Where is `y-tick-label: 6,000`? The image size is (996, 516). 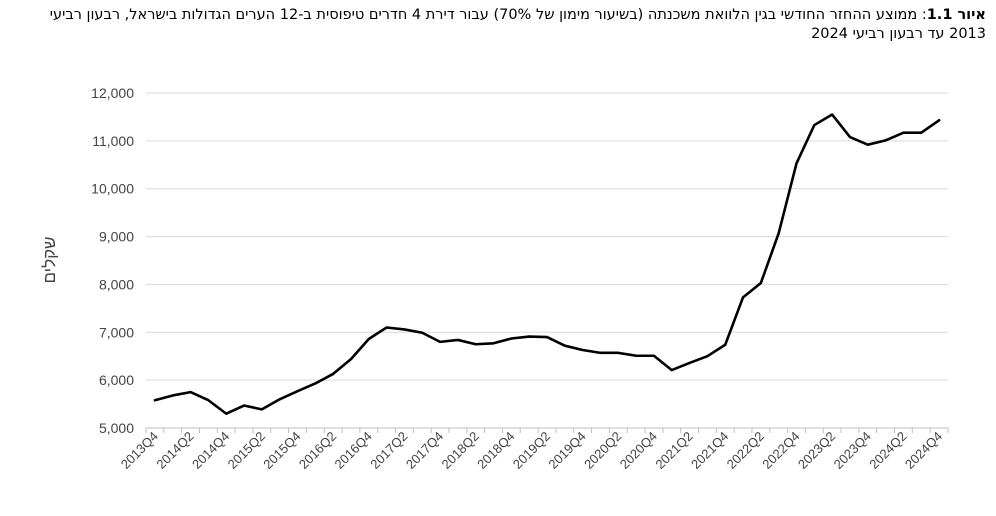 y-tick-label: 6,000 is located at coordinates (116, 380).